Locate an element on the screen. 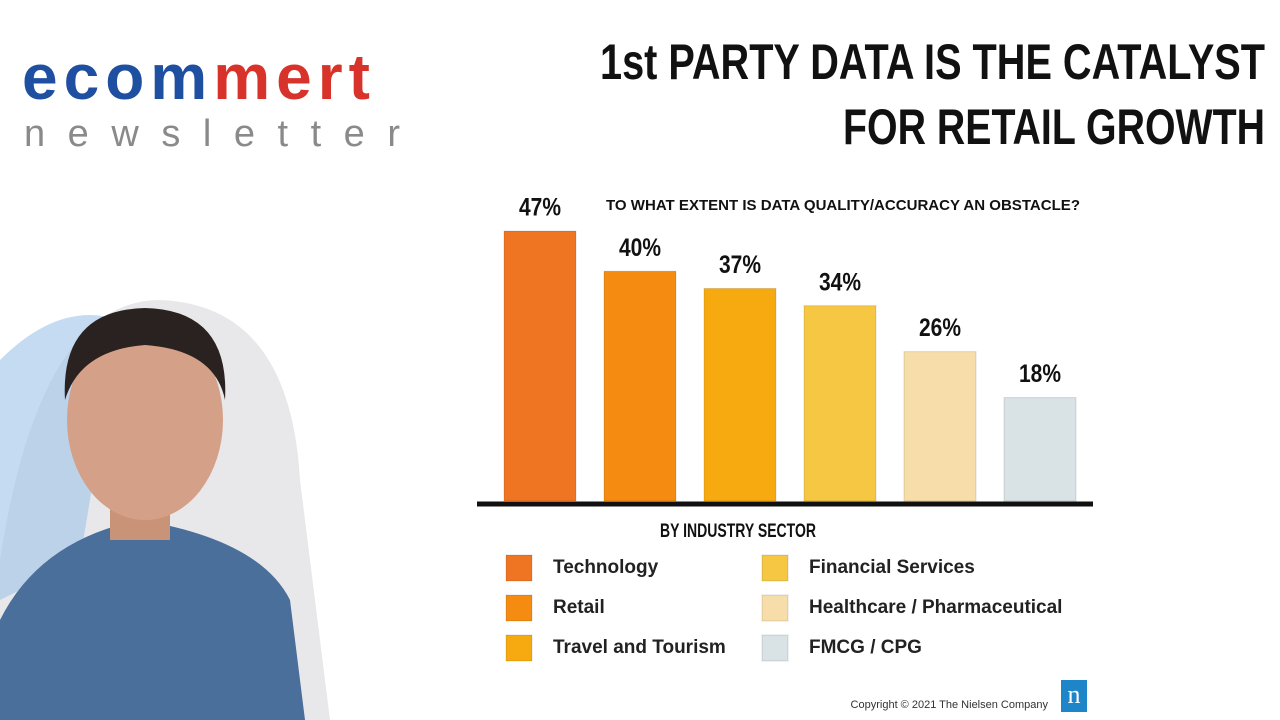 The width and height of the screenshot is (1280, 720). logo-subtitle: newsletter is located at coordinates (212, 134).